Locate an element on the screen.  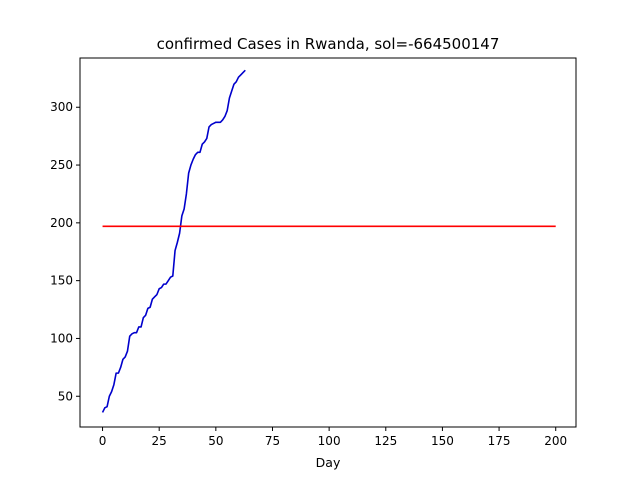
x-tick-label-8: 200 is located at coordinates (555, 441).